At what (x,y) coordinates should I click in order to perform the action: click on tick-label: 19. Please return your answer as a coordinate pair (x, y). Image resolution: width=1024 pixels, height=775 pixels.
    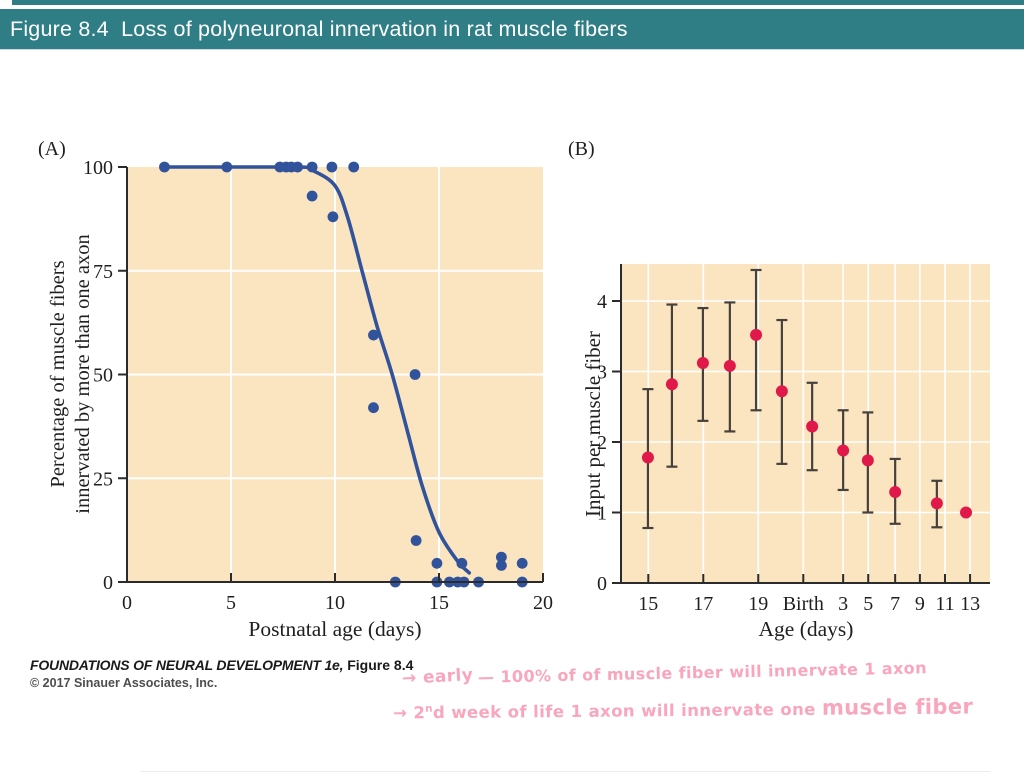
    Looking at the image, I should click on (758, 604).